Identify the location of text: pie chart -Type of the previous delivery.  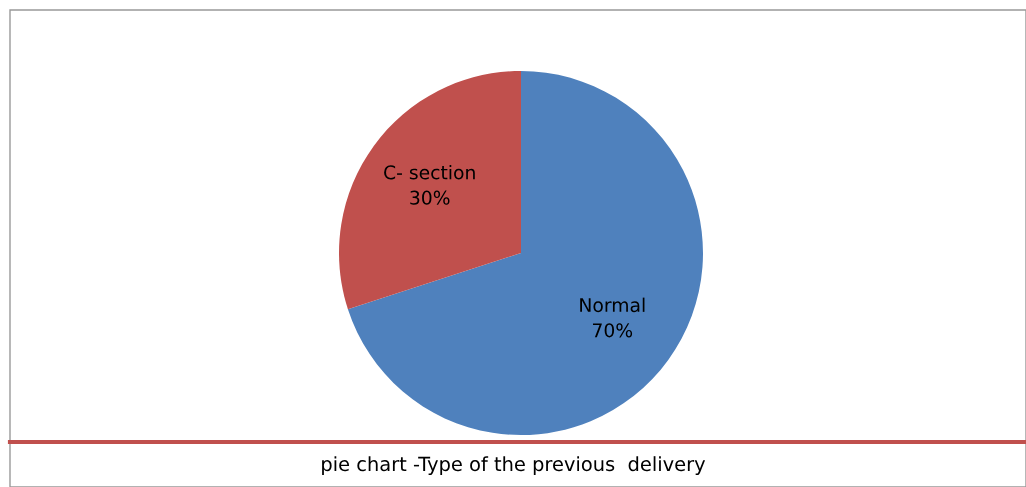
(514, 465).